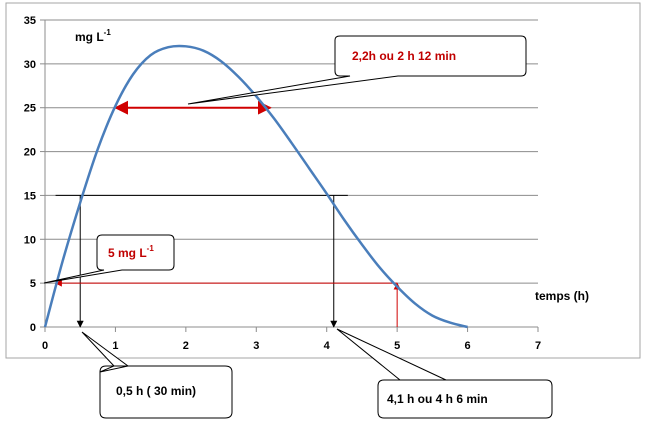  I want to click on y-tick-label: 15, so click(30, 196).